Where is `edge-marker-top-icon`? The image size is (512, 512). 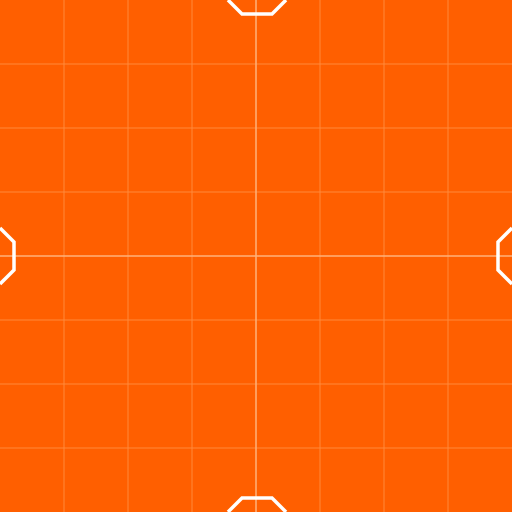 edge-marker-top-icon is located at coordinates (257, 8).